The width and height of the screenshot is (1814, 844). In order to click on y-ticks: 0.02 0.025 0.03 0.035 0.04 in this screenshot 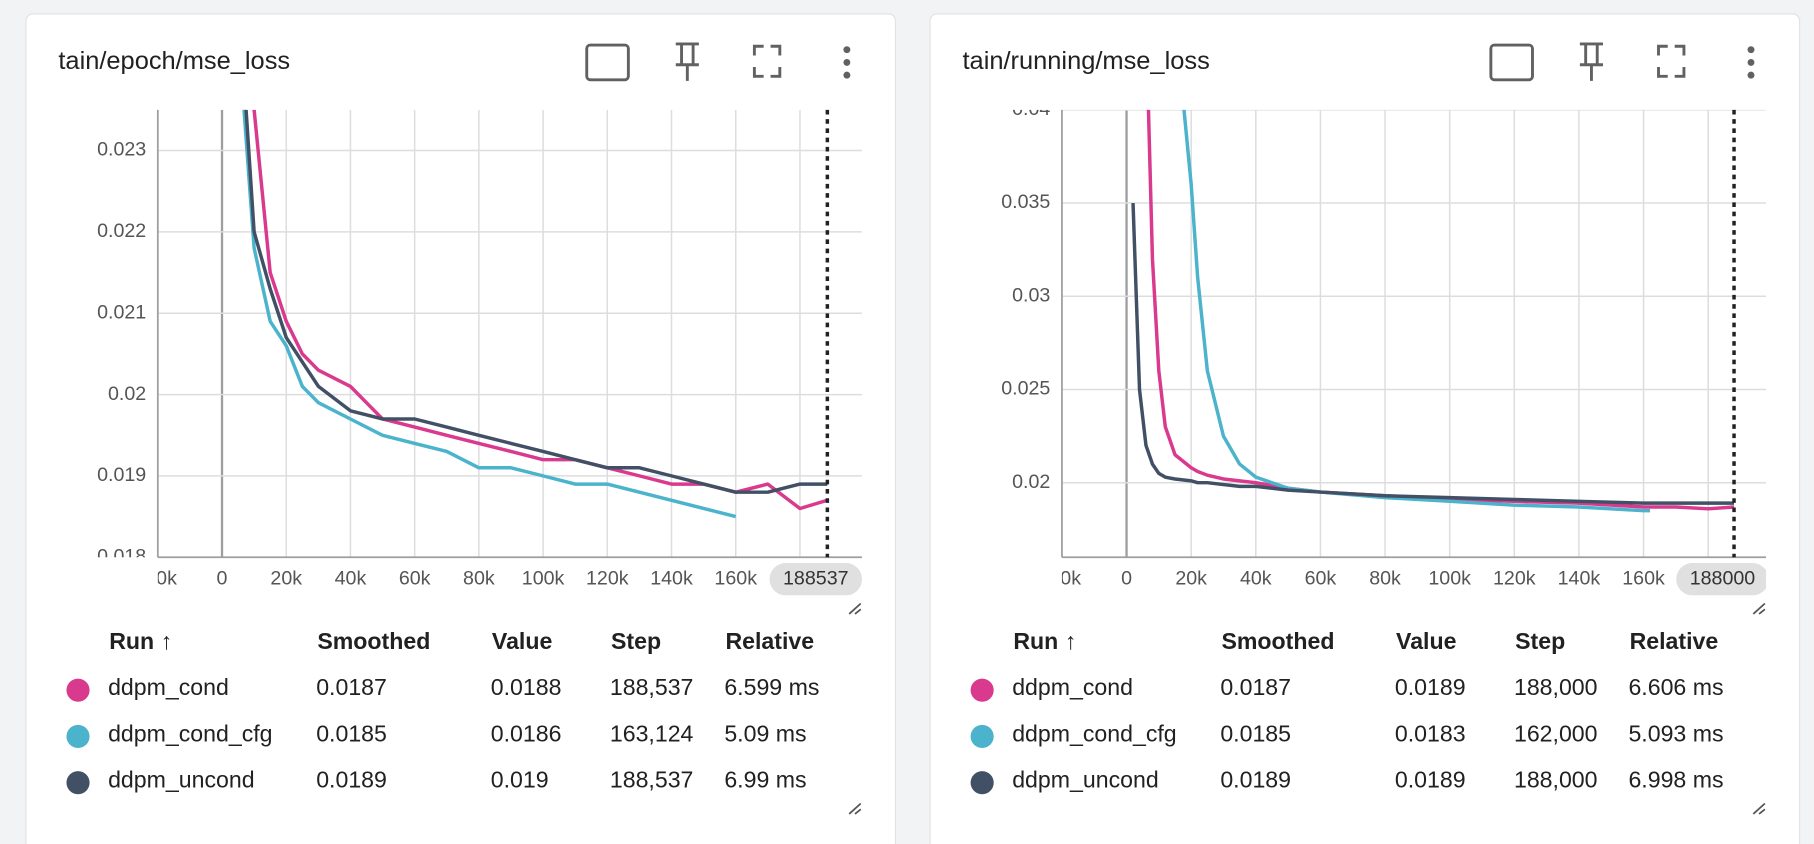, I will do `click(1025, 301)`.